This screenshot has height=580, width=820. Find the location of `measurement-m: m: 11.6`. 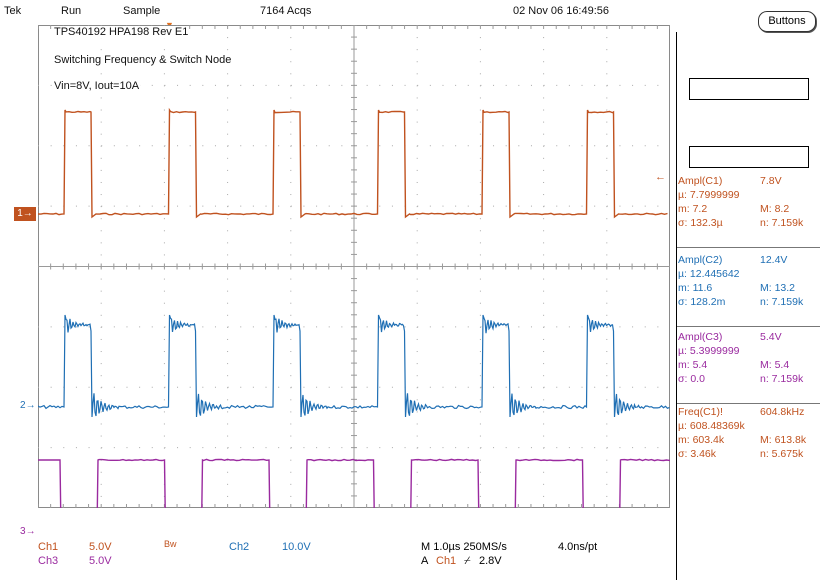

measurement-m: m: 11.6 is located at coordinates (695, 288).